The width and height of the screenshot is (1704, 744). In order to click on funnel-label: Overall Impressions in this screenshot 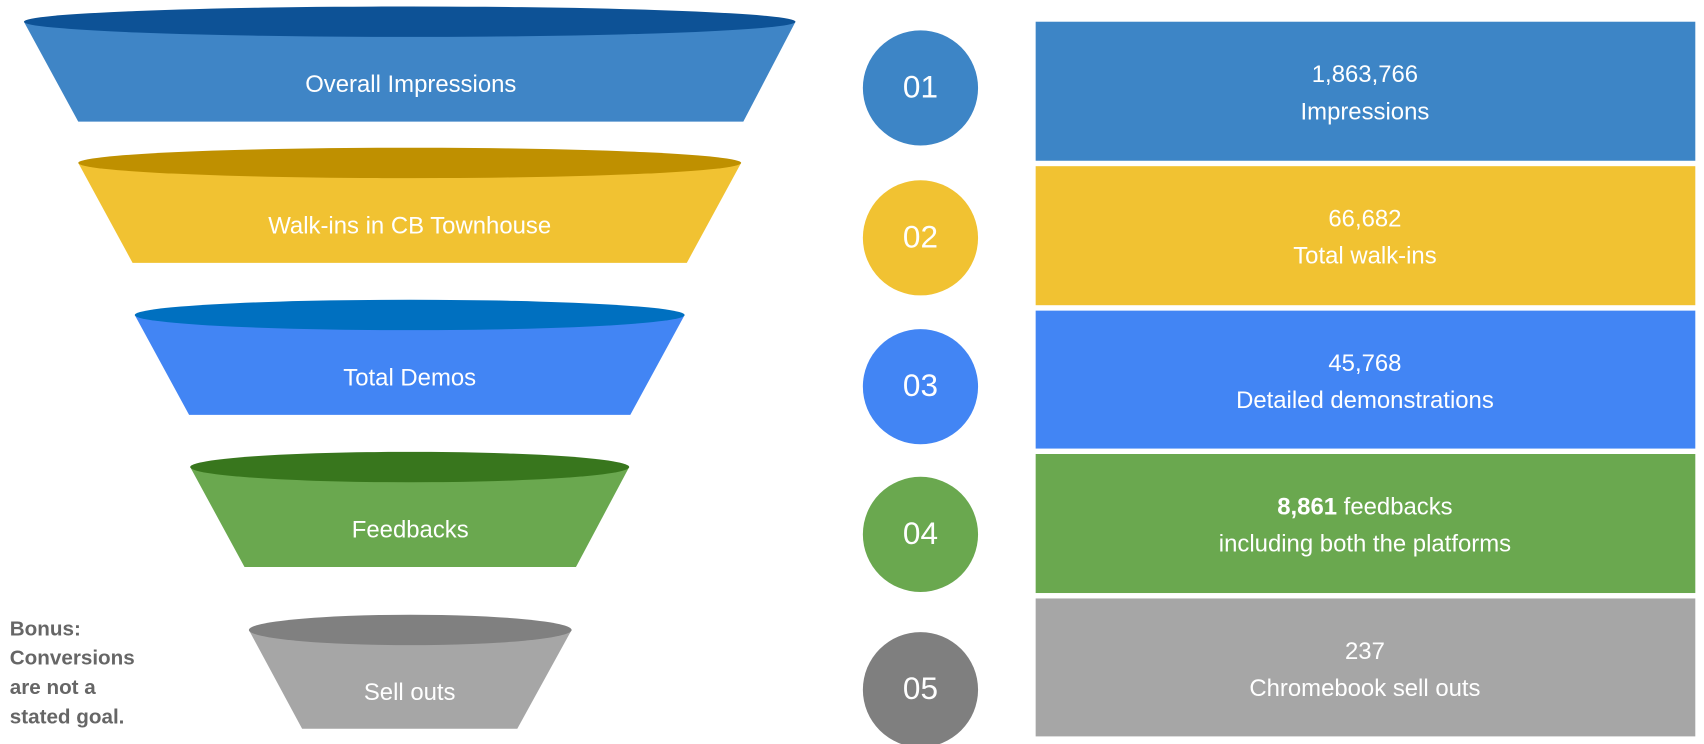, I will do `click(410, 84)`.